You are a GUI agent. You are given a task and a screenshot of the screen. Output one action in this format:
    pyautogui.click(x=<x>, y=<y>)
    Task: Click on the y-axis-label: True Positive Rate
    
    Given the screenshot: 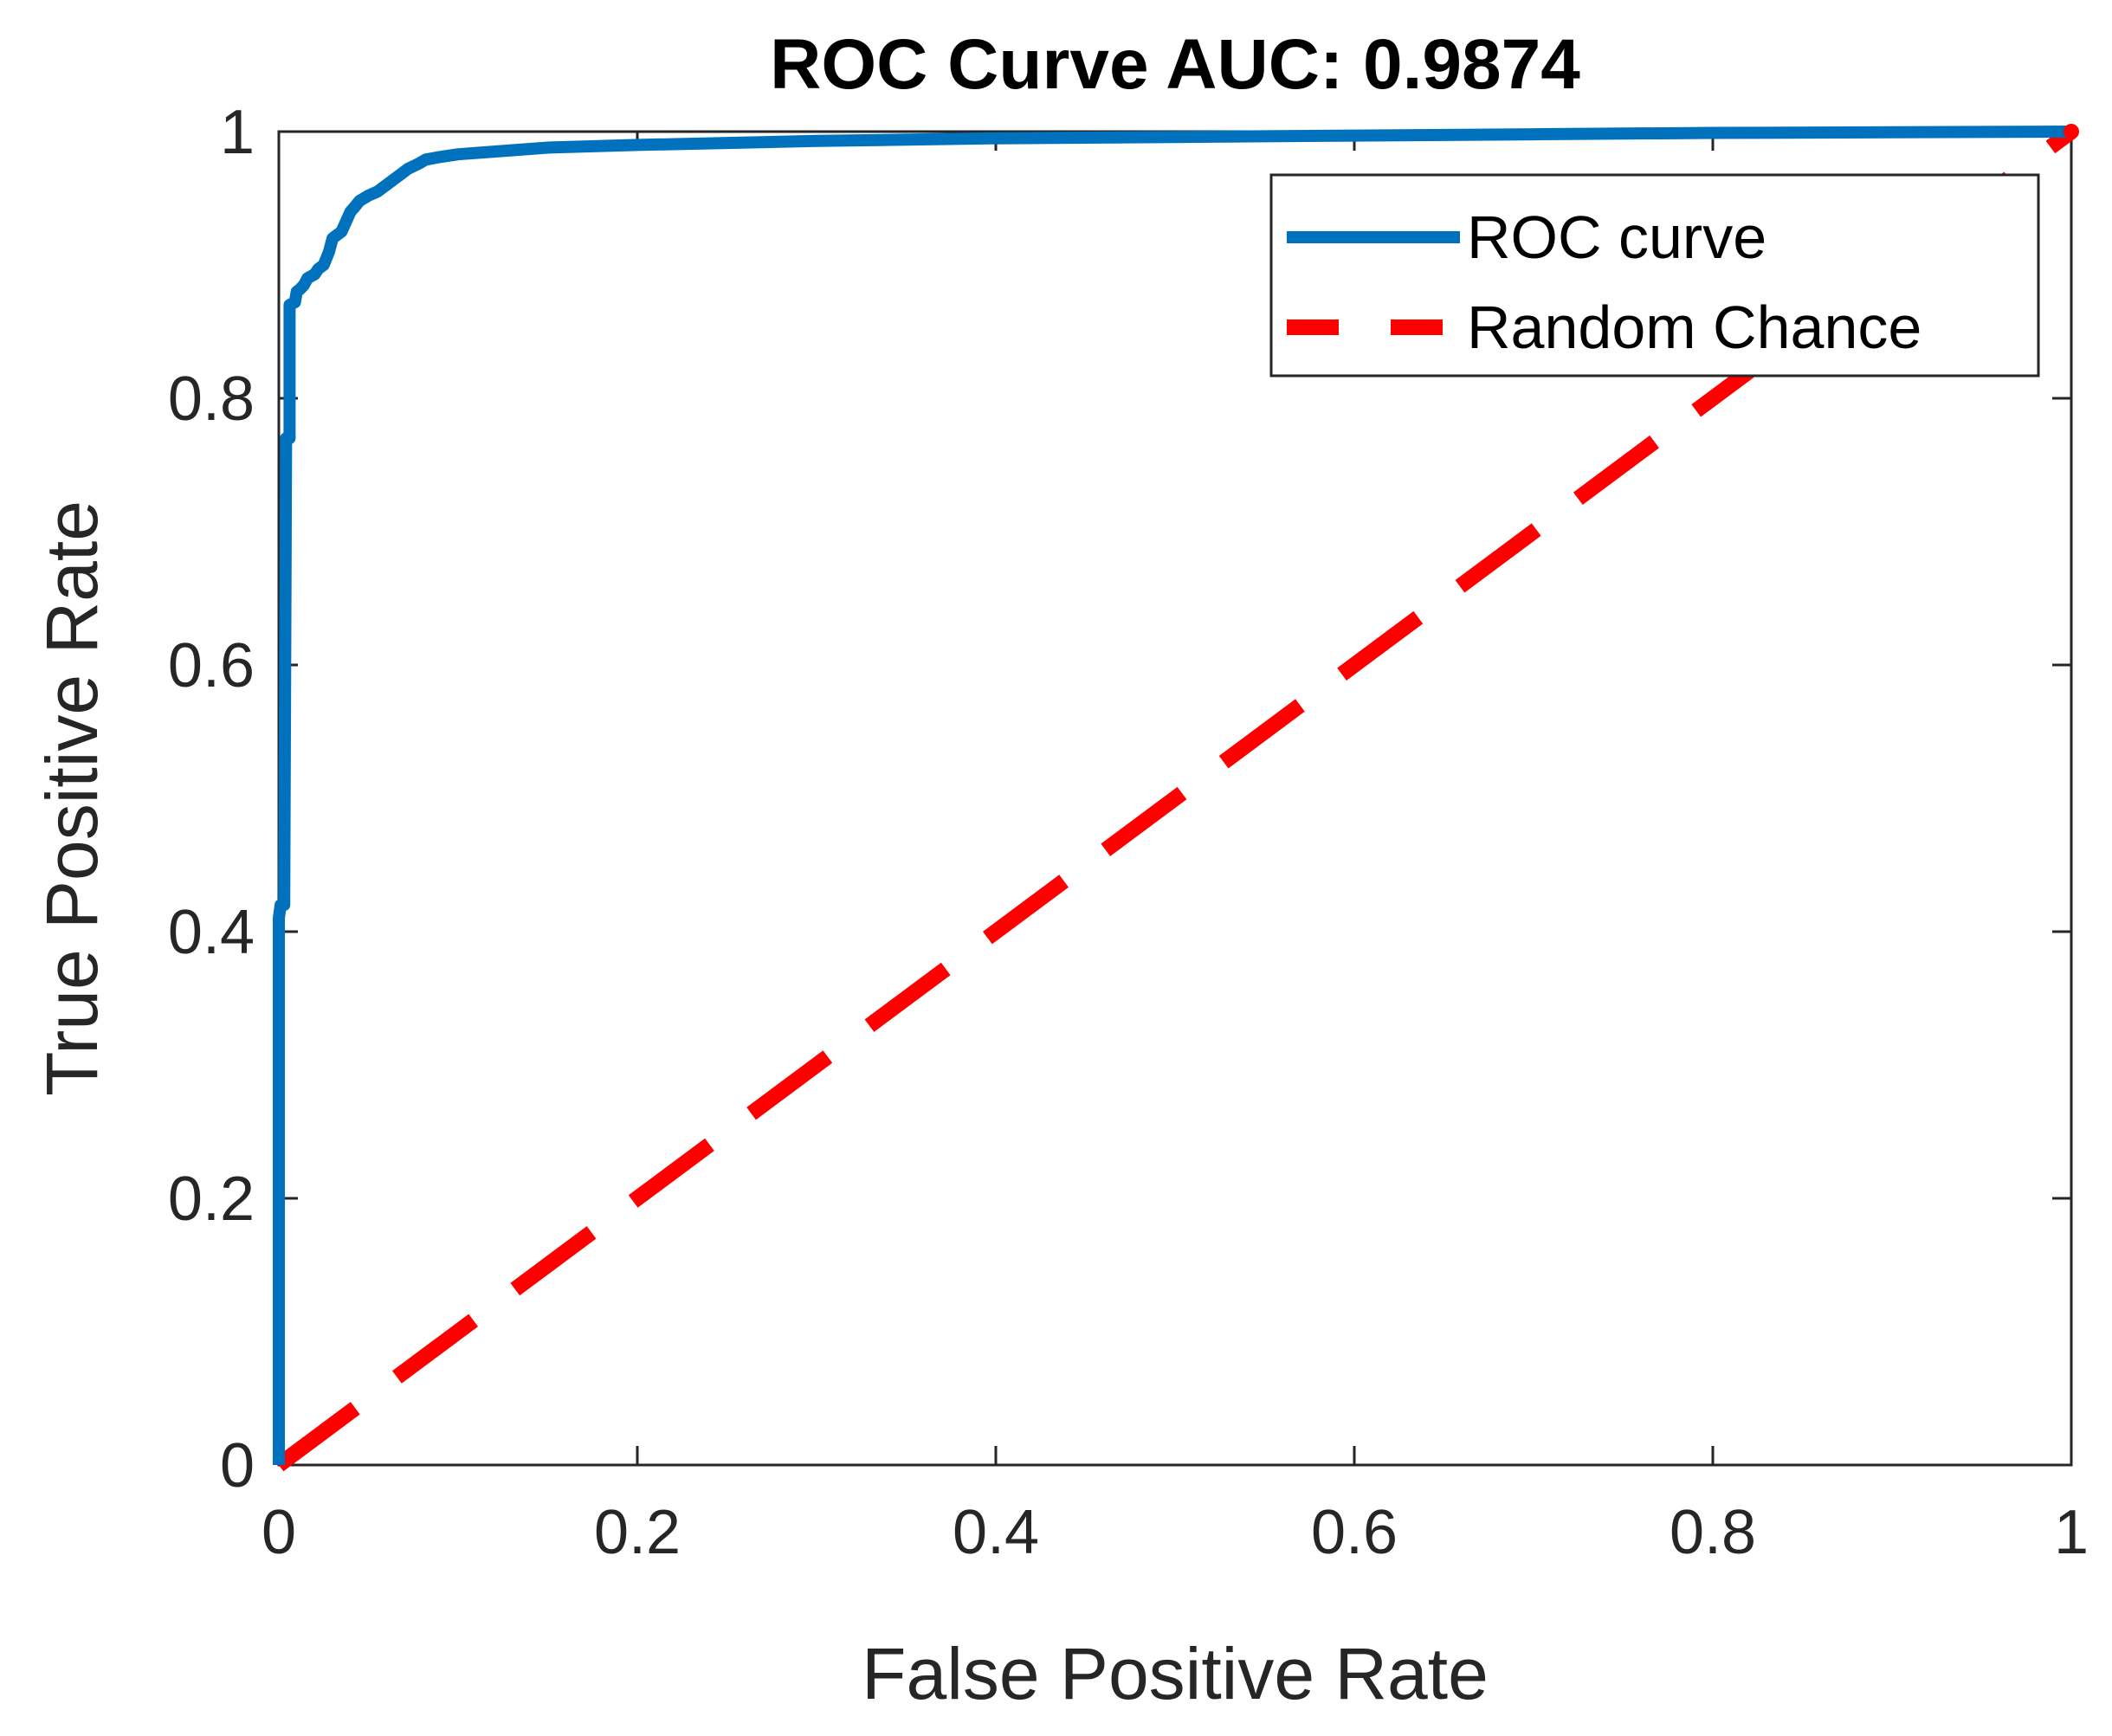 What is the action you would take?
    pyautogui.click(x=72, y=798)
    